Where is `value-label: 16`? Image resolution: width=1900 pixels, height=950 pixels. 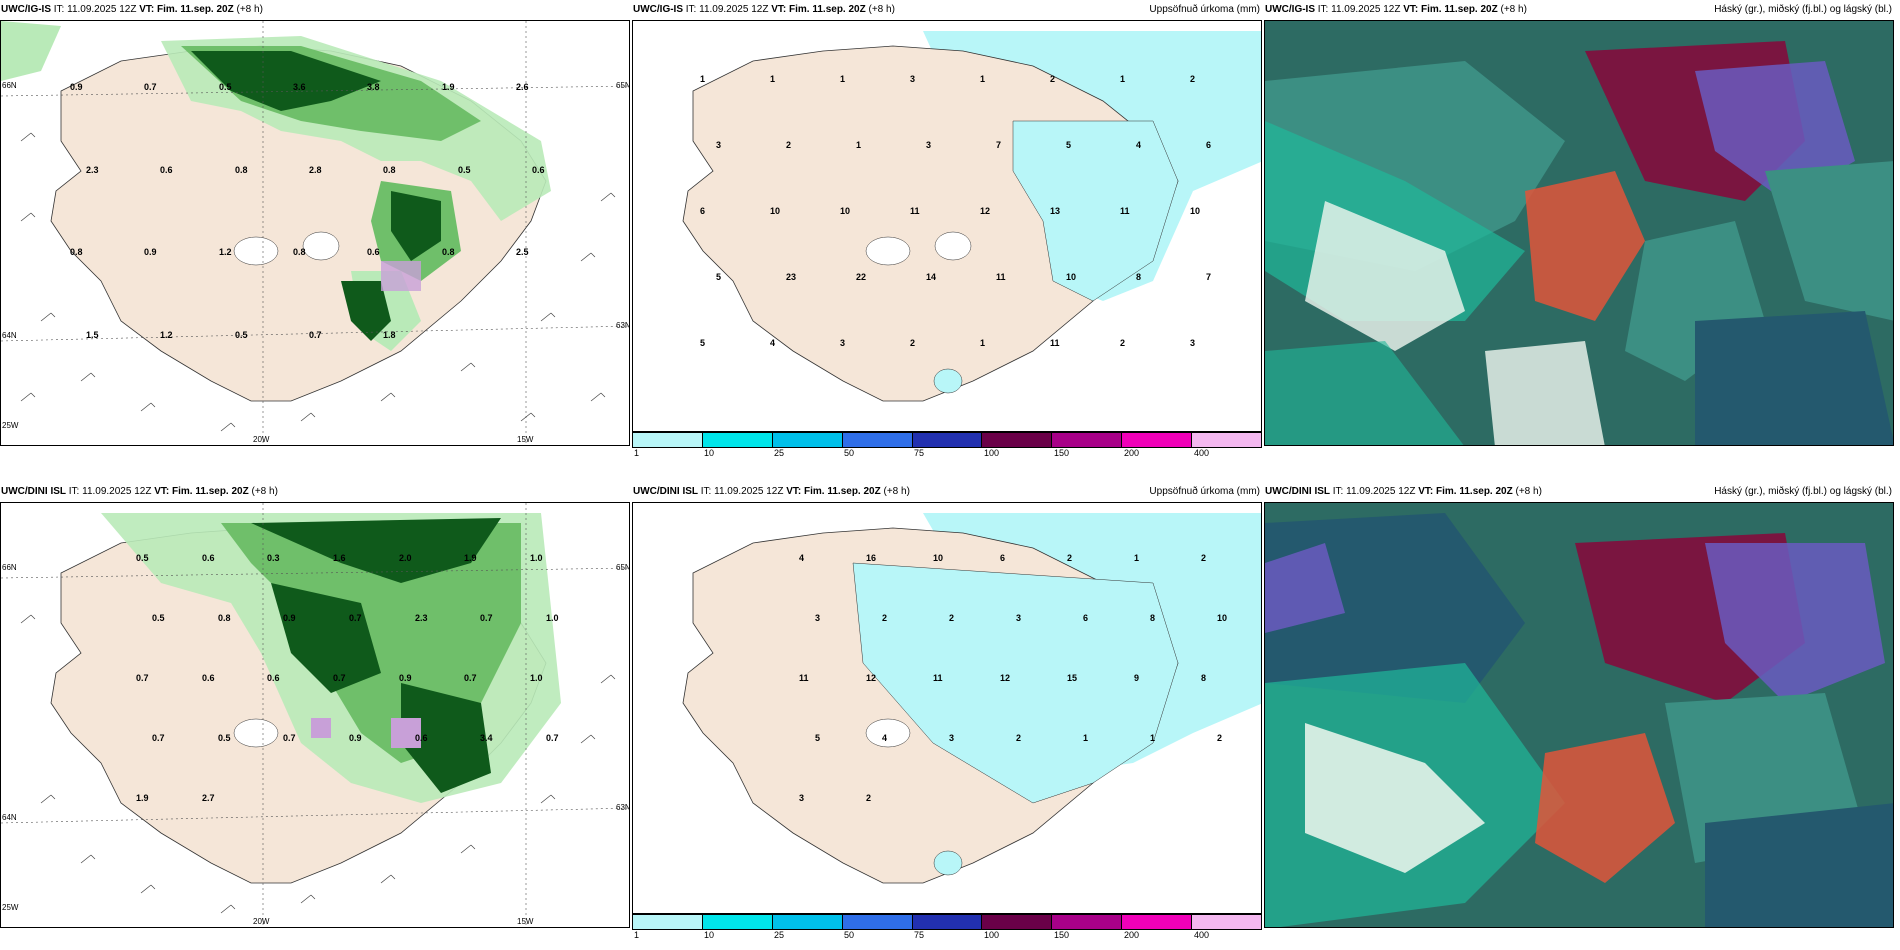
value-label: 16 is located at coordinates (871, 558).